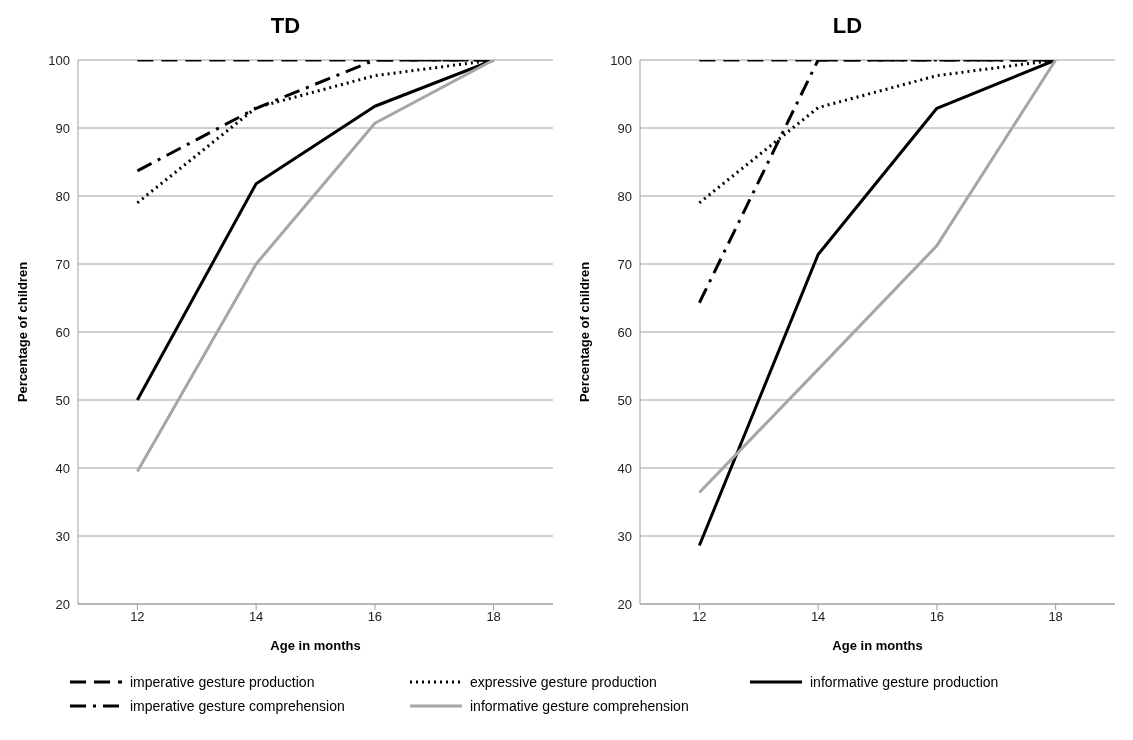 The width and height of the screenshot is (1133, 740). I want to click on legend-label: imperative gesture comprehension, so click(237, 706).